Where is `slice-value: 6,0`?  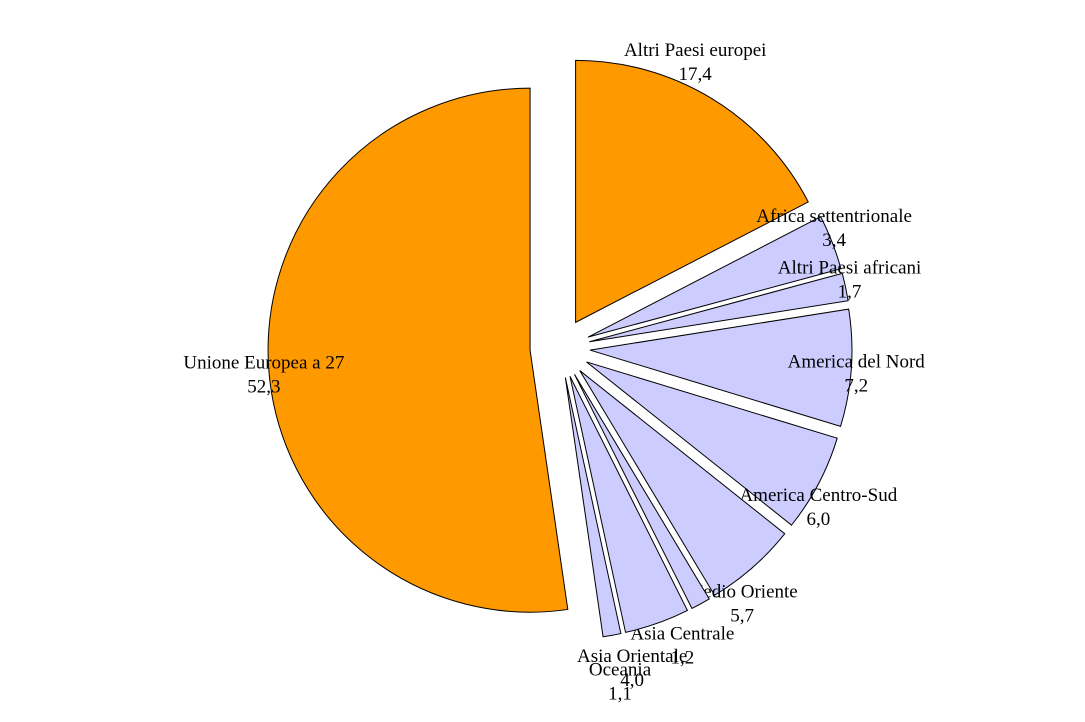 slice-value: 6,0 is located at coordinates (818, 519).